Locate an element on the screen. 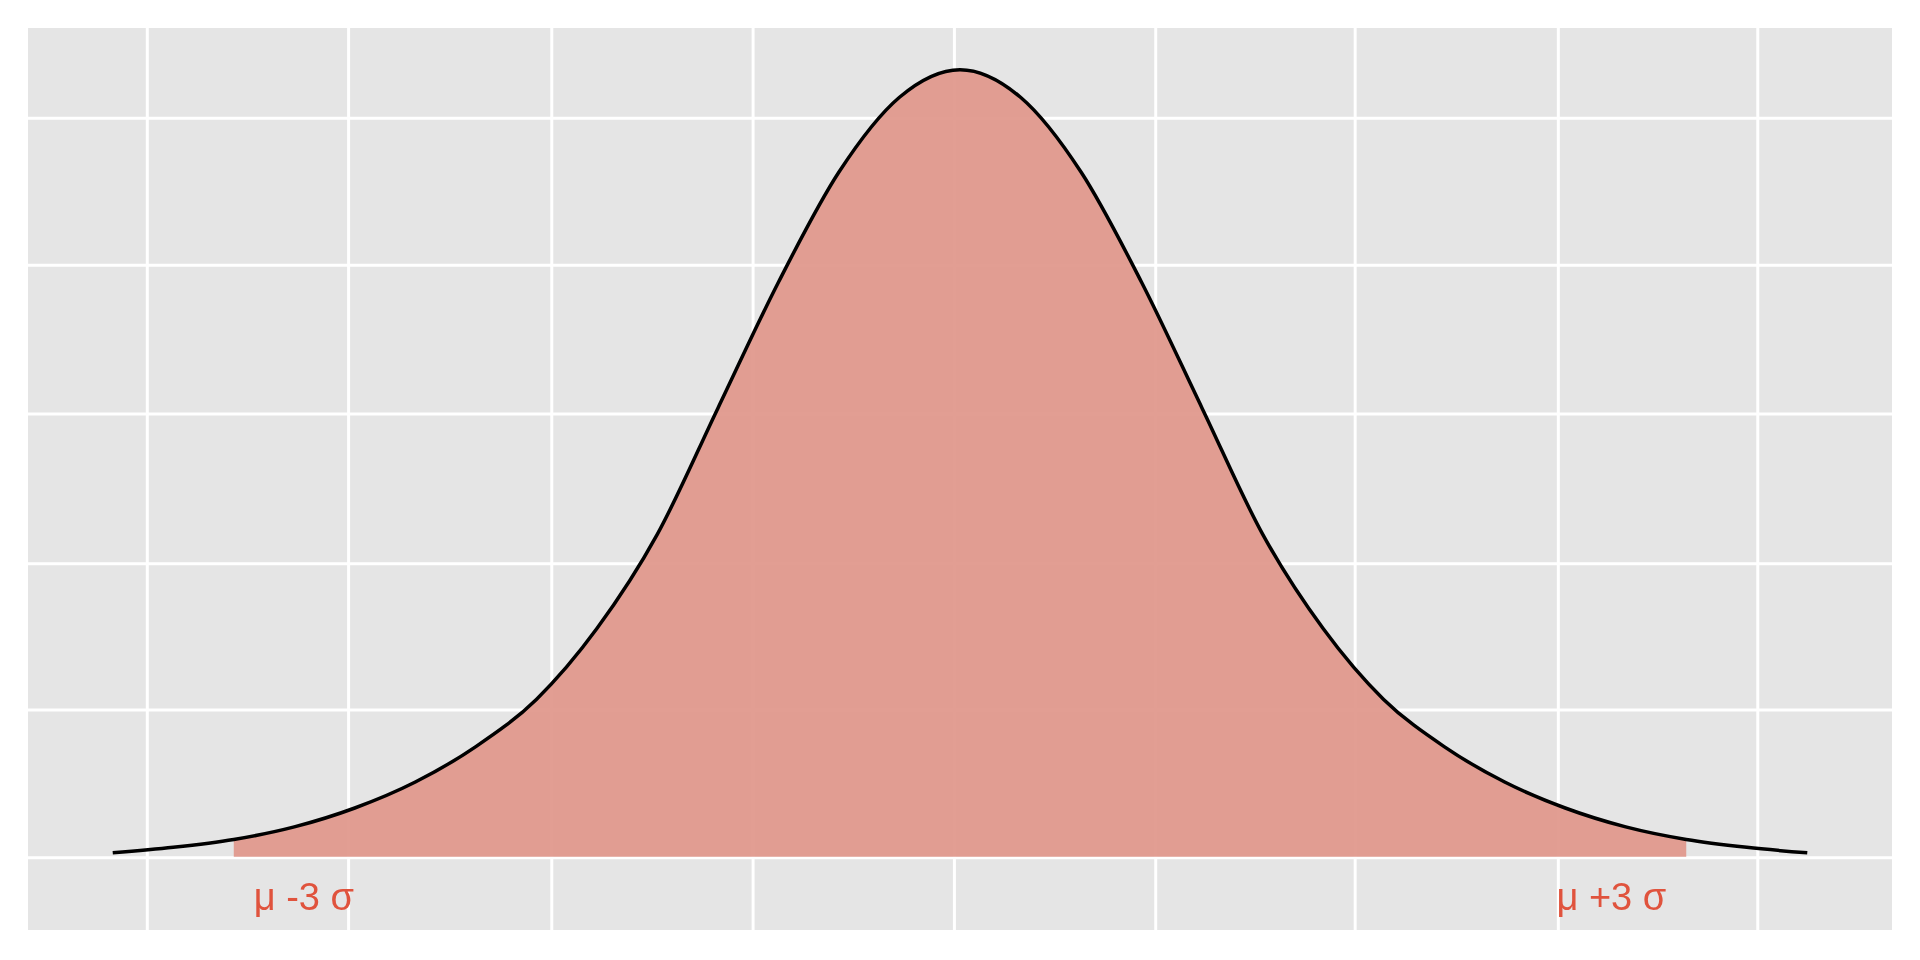 This screenshot has width=1920, height=960. text: μ -3 σ is located at coordinates (304, 897).